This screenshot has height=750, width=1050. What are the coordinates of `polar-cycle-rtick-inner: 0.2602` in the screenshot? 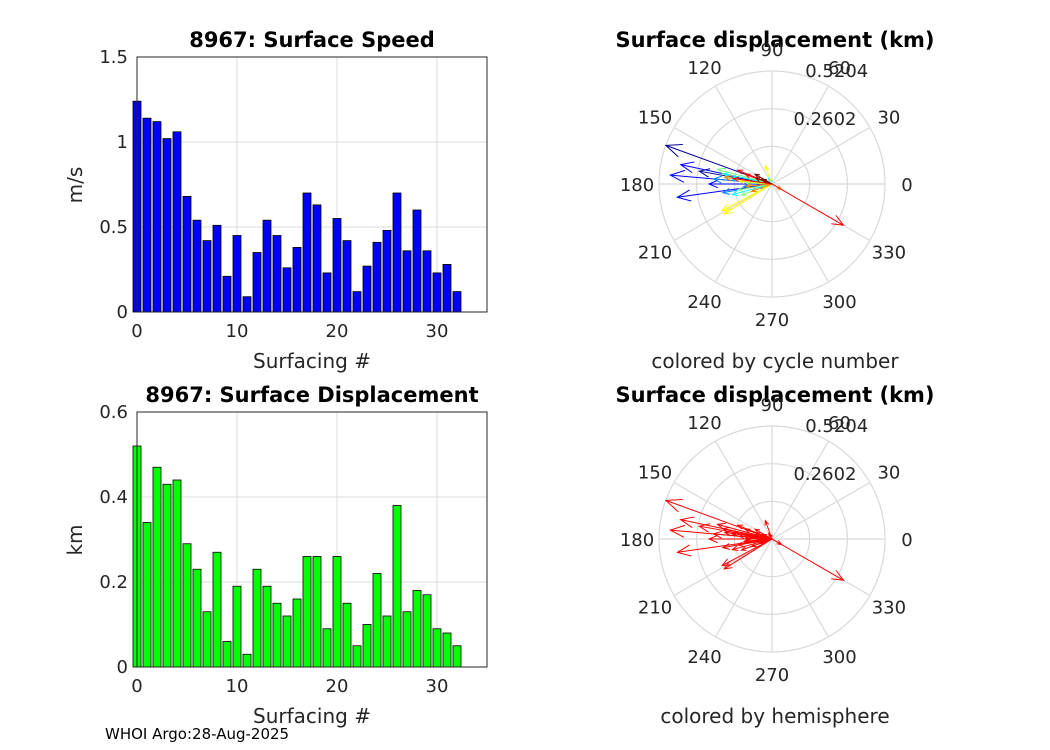 It's located at (824, 119).